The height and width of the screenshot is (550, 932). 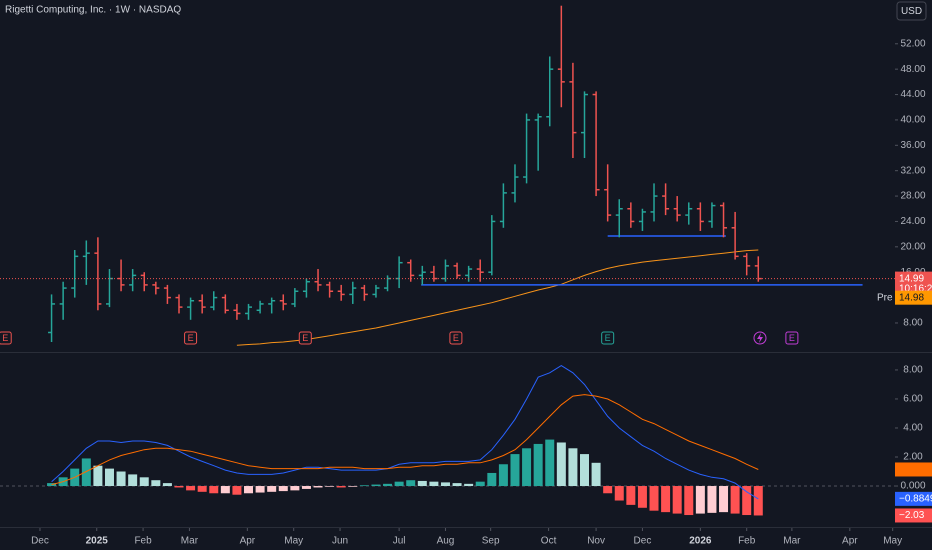 What do you see at coordinates (912, 69) in the screenshot?
I see `y-tick-label: 48.00` at bounding box center [912, 69].